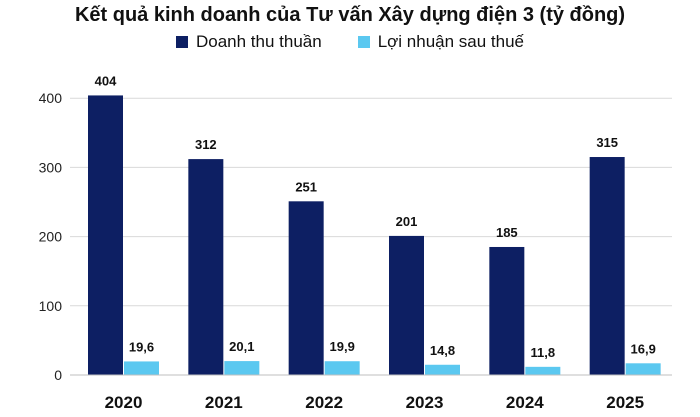 The image size is (700, 417). I want to click on bar-revenue-2024, so click(507, 310).